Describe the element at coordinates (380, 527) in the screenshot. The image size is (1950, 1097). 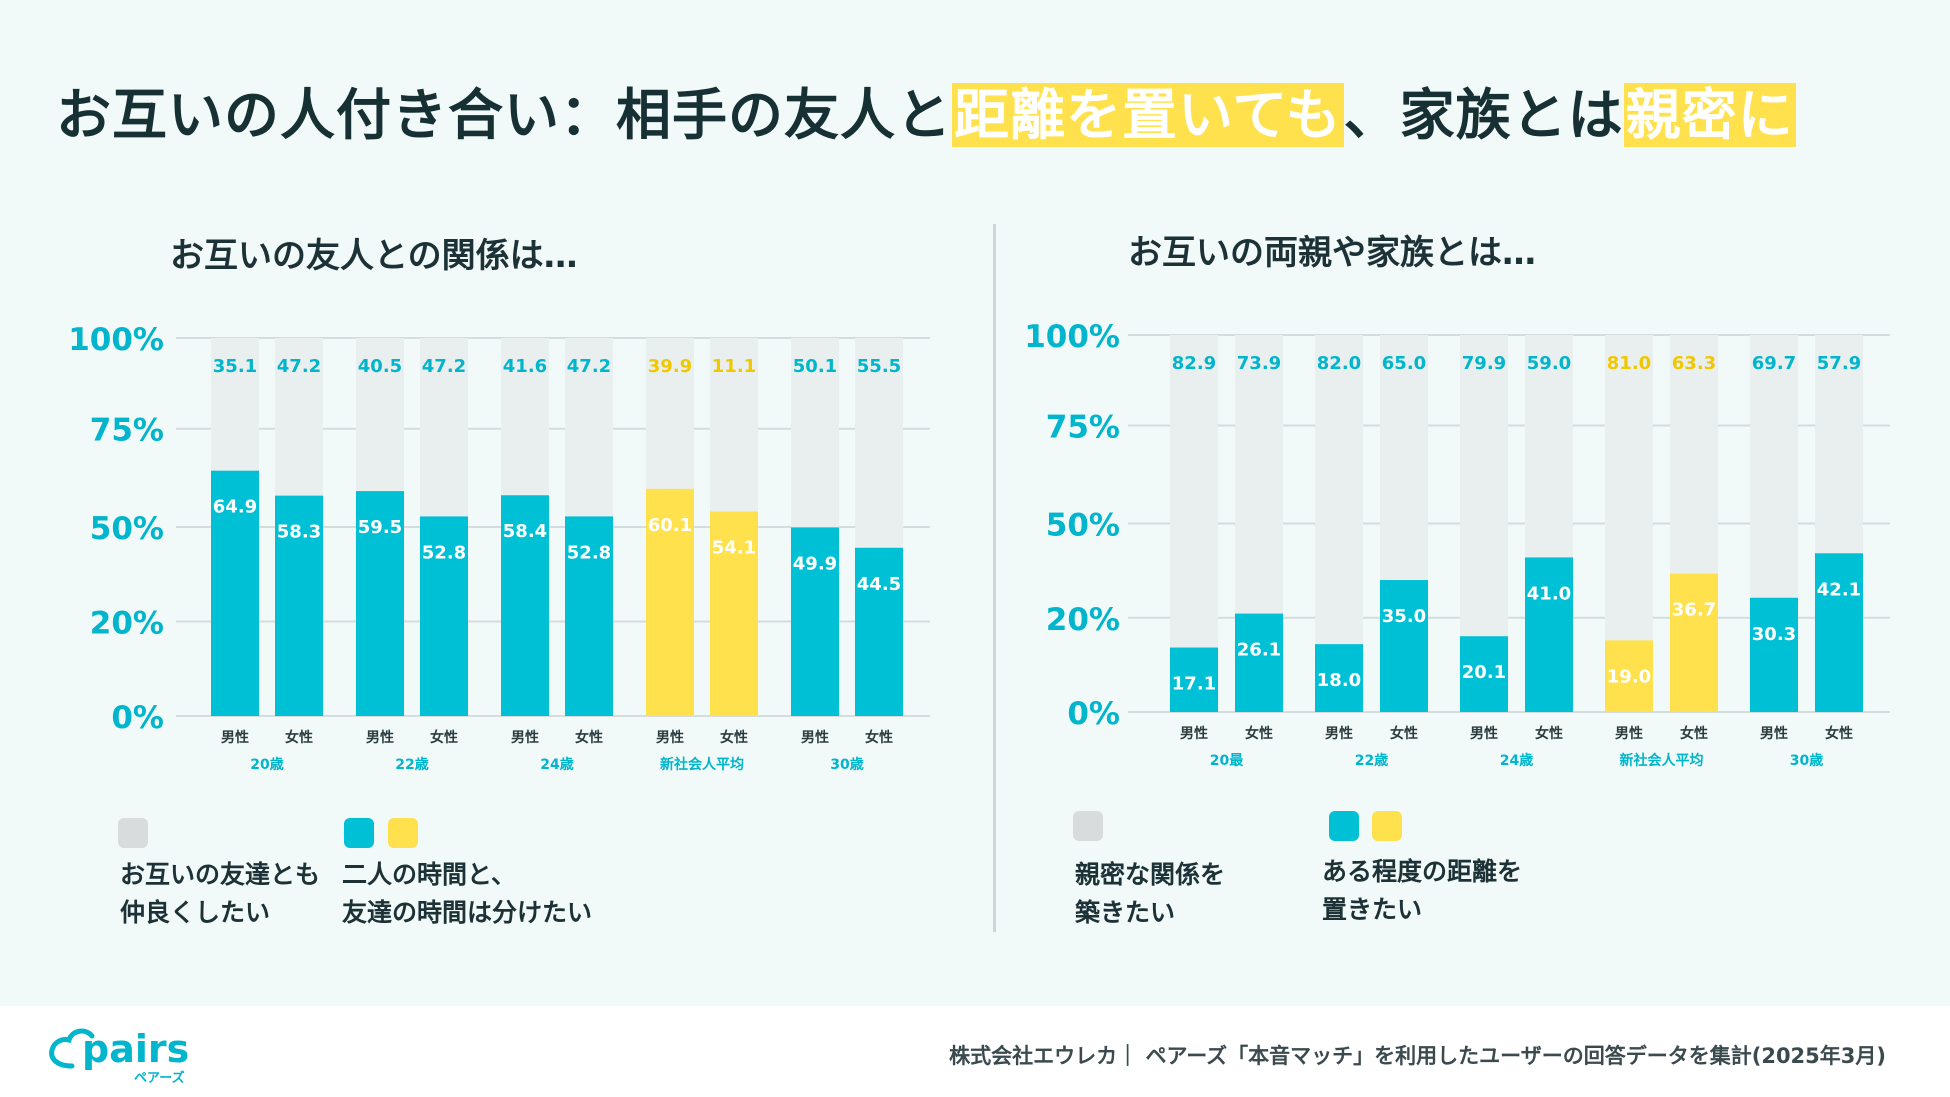
I see `value-label-colored: 59.5` at that location.